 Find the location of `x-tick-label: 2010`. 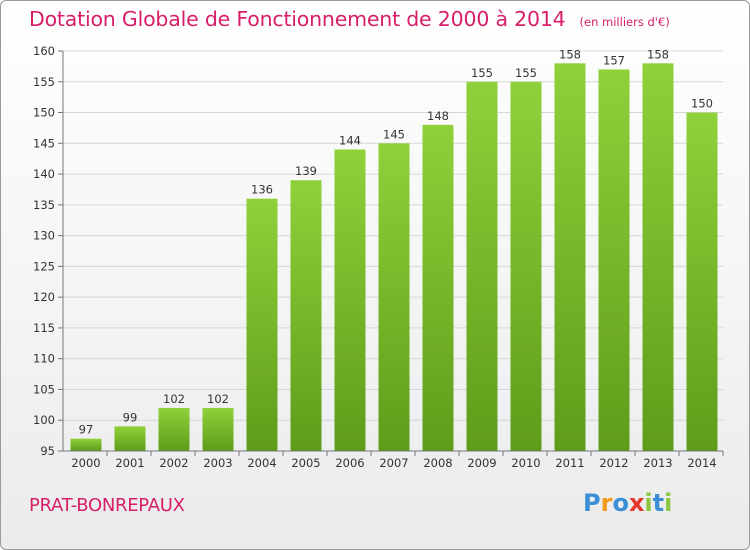

x-tick-label: 2010 is located at coordinates (525, 463).